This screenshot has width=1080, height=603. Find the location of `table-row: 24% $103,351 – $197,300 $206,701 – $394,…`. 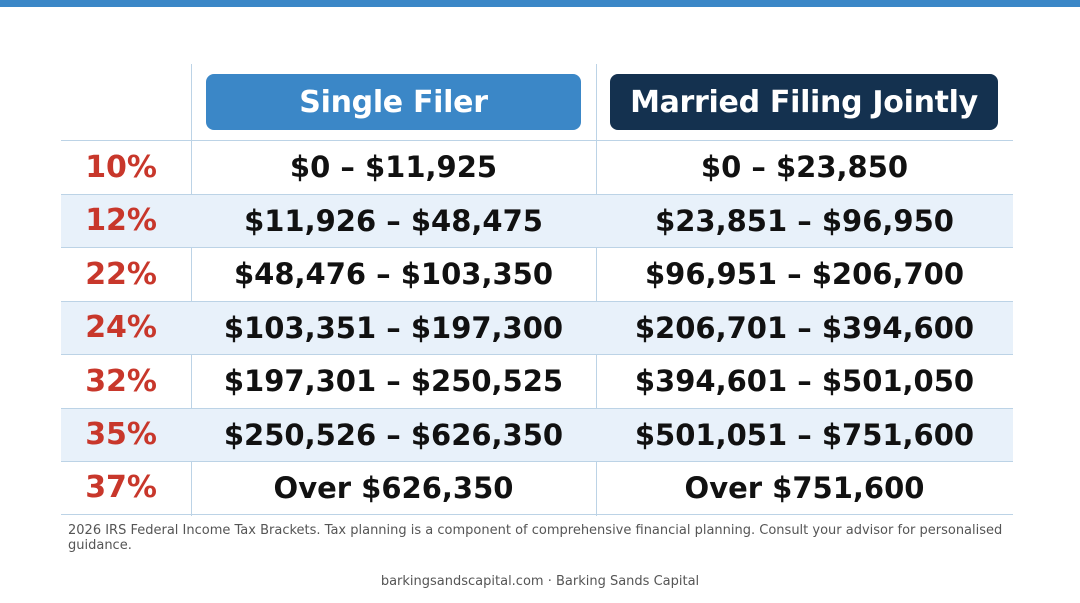

table-row: 24% $103,351 – $197,300 $206,701 – $394,… is located at coordinates (537, 327).